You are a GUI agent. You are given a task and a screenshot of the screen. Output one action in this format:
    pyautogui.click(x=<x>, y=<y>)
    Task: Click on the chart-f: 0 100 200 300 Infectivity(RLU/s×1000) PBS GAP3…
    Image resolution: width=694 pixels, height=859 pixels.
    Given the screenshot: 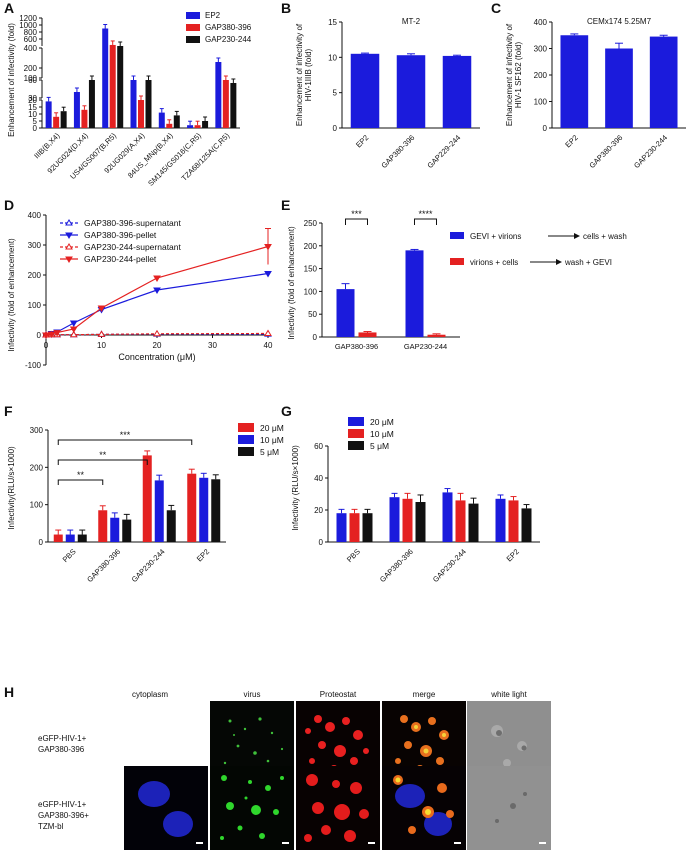 What is the action you would take?
    pyautogui.click(x=145, y=503)
    